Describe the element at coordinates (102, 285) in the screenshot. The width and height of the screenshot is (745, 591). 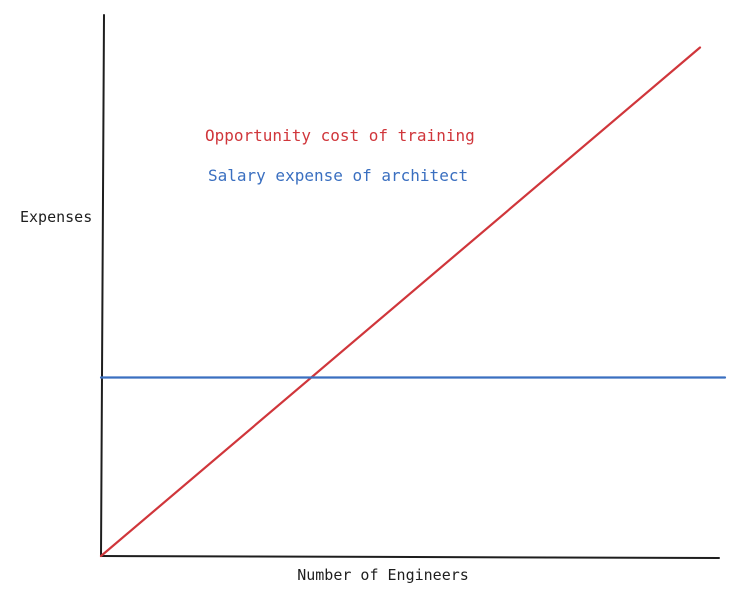
I see `y-axis-line` at that location.